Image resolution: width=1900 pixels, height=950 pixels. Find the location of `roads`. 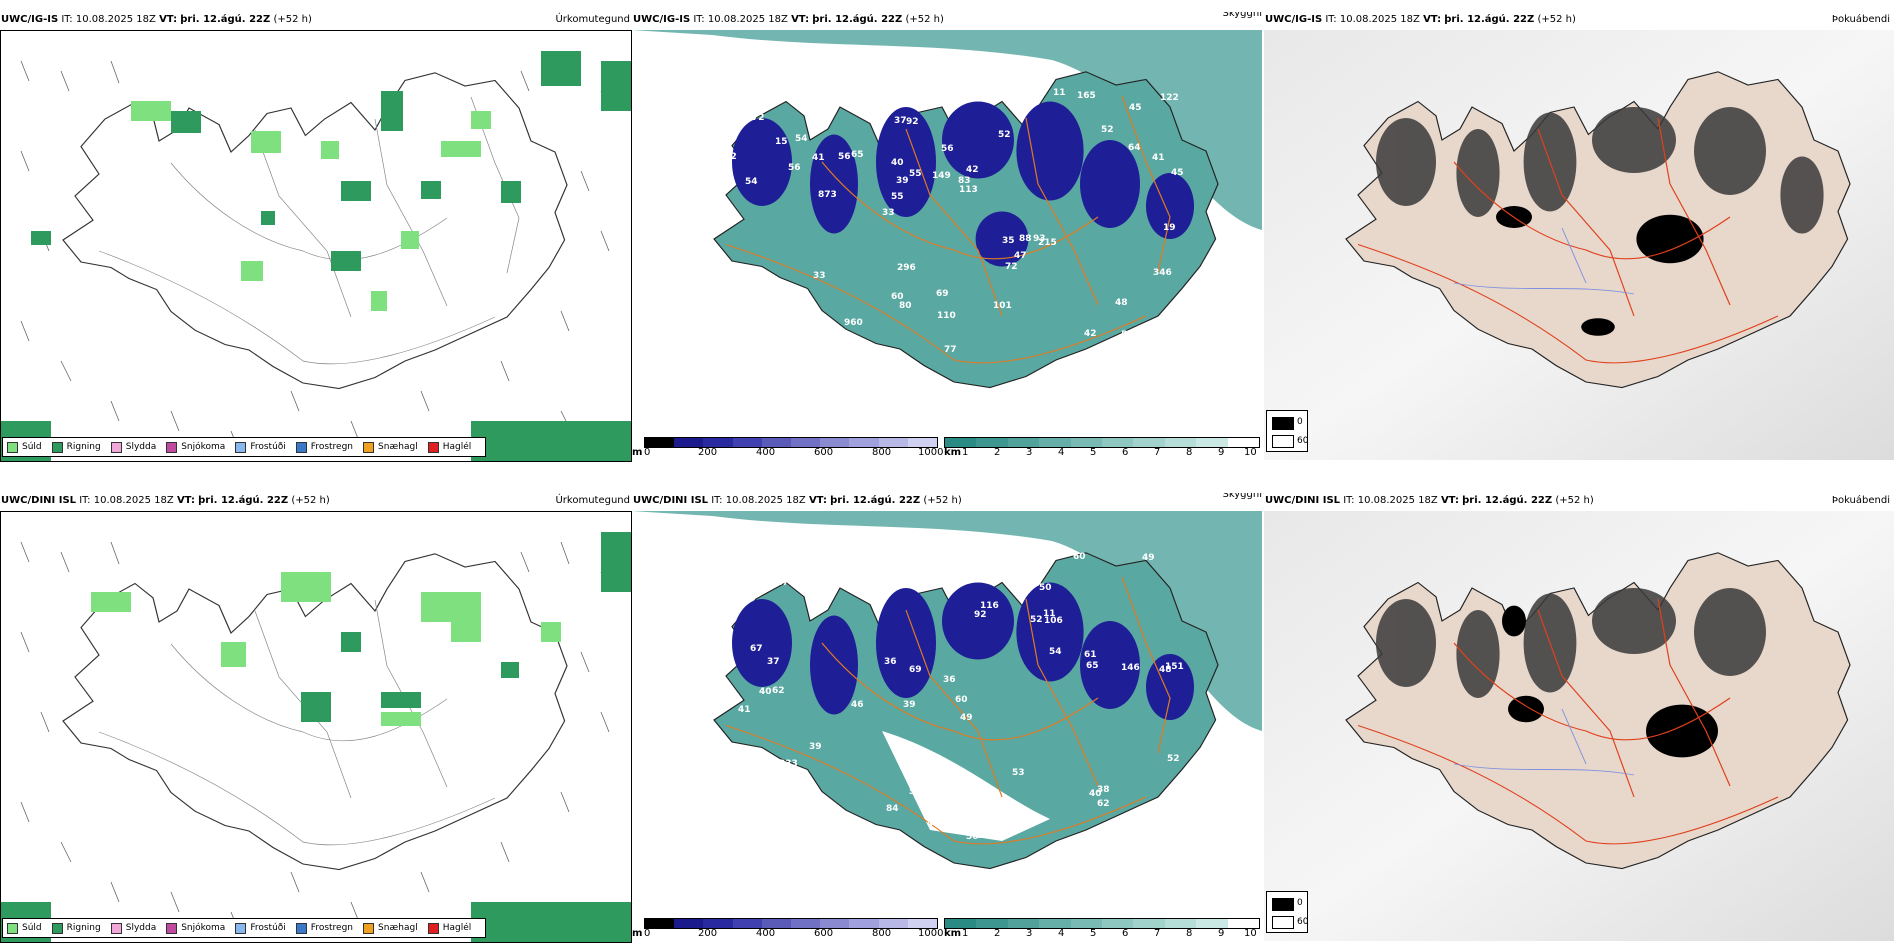

roads is located at coordinates (948, 710).